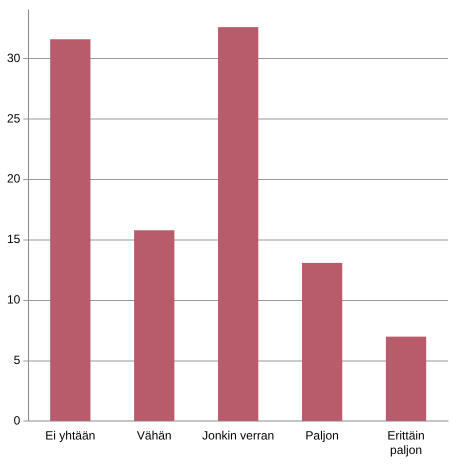  Describe the element at coordinates (13, 118) in the screenshot. I see `y-tick-label: 25` at that location.